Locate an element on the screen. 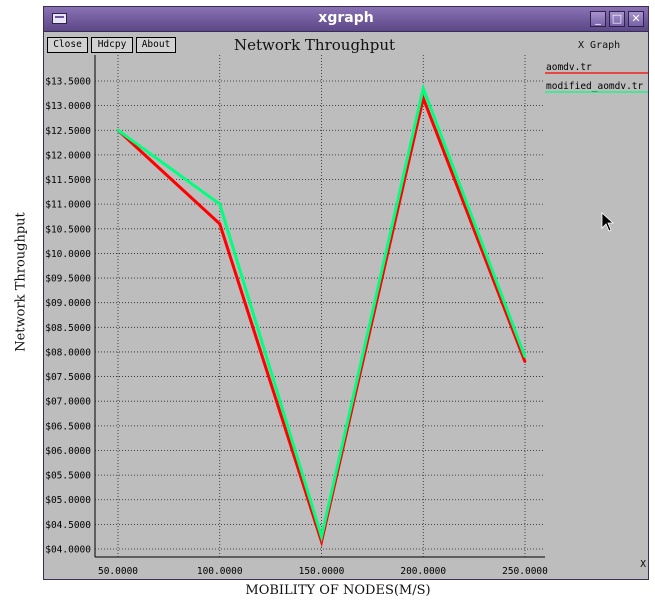 This screenshot has height=607, width=655. about-button: About is located at coordinates (156, 45).